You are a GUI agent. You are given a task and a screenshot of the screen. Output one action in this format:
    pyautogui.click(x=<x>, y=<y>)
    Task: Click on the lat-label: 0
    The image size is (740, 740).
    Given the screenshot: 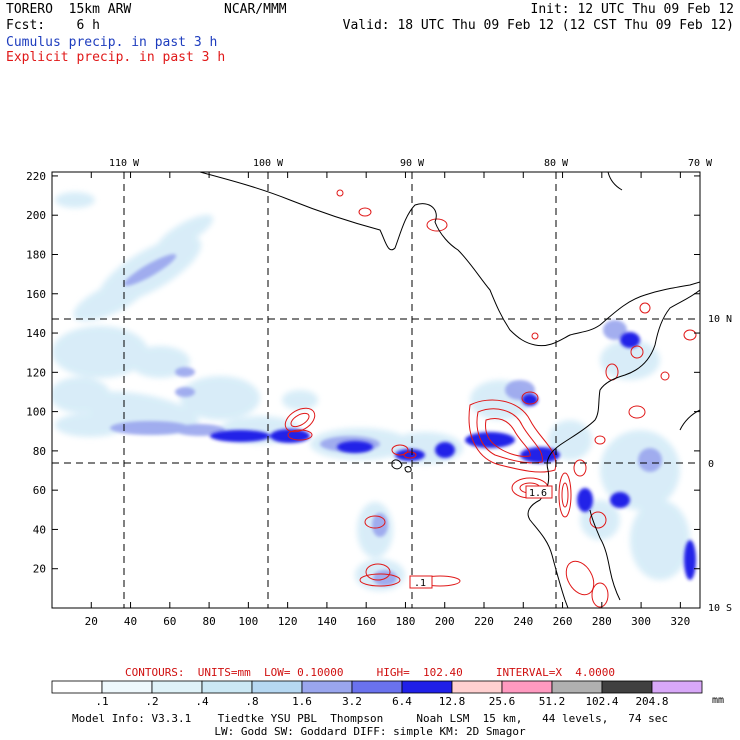 What is the action you would take?
    pyautogui.click(x=711, y=464)
    